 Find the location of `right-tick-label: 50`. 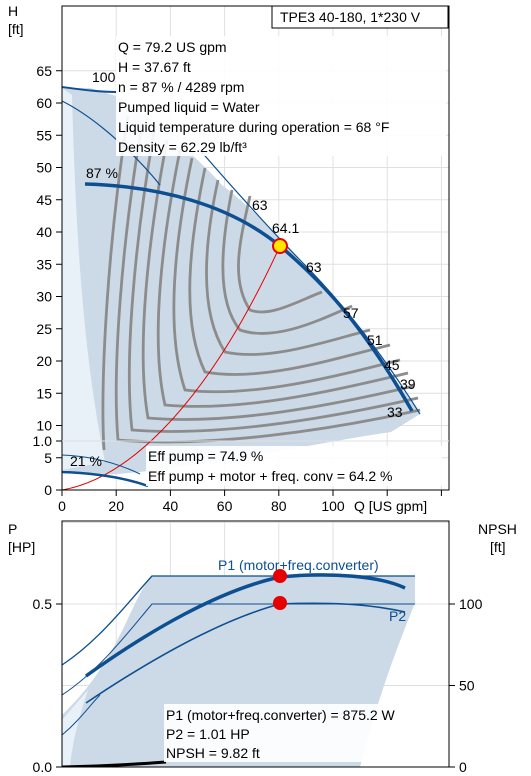

right-tick-label: 50 is located at coordinates (467, 686).